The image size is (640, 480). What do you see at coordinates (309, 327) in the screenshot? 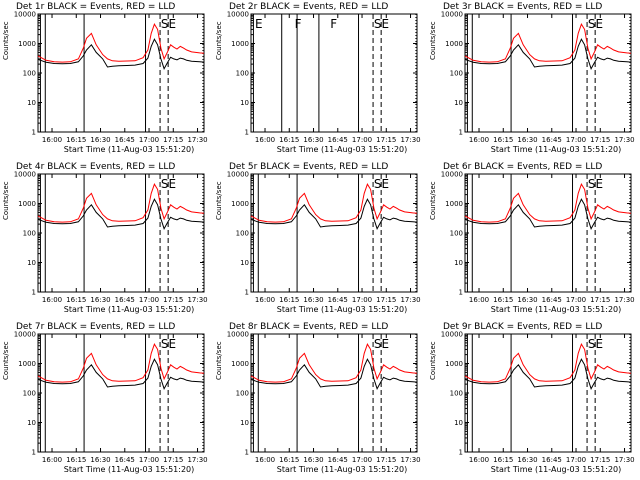
I see `panel-title: Det 8r BLACK = Events, RED = LLD` at bounding box center [309, 327].